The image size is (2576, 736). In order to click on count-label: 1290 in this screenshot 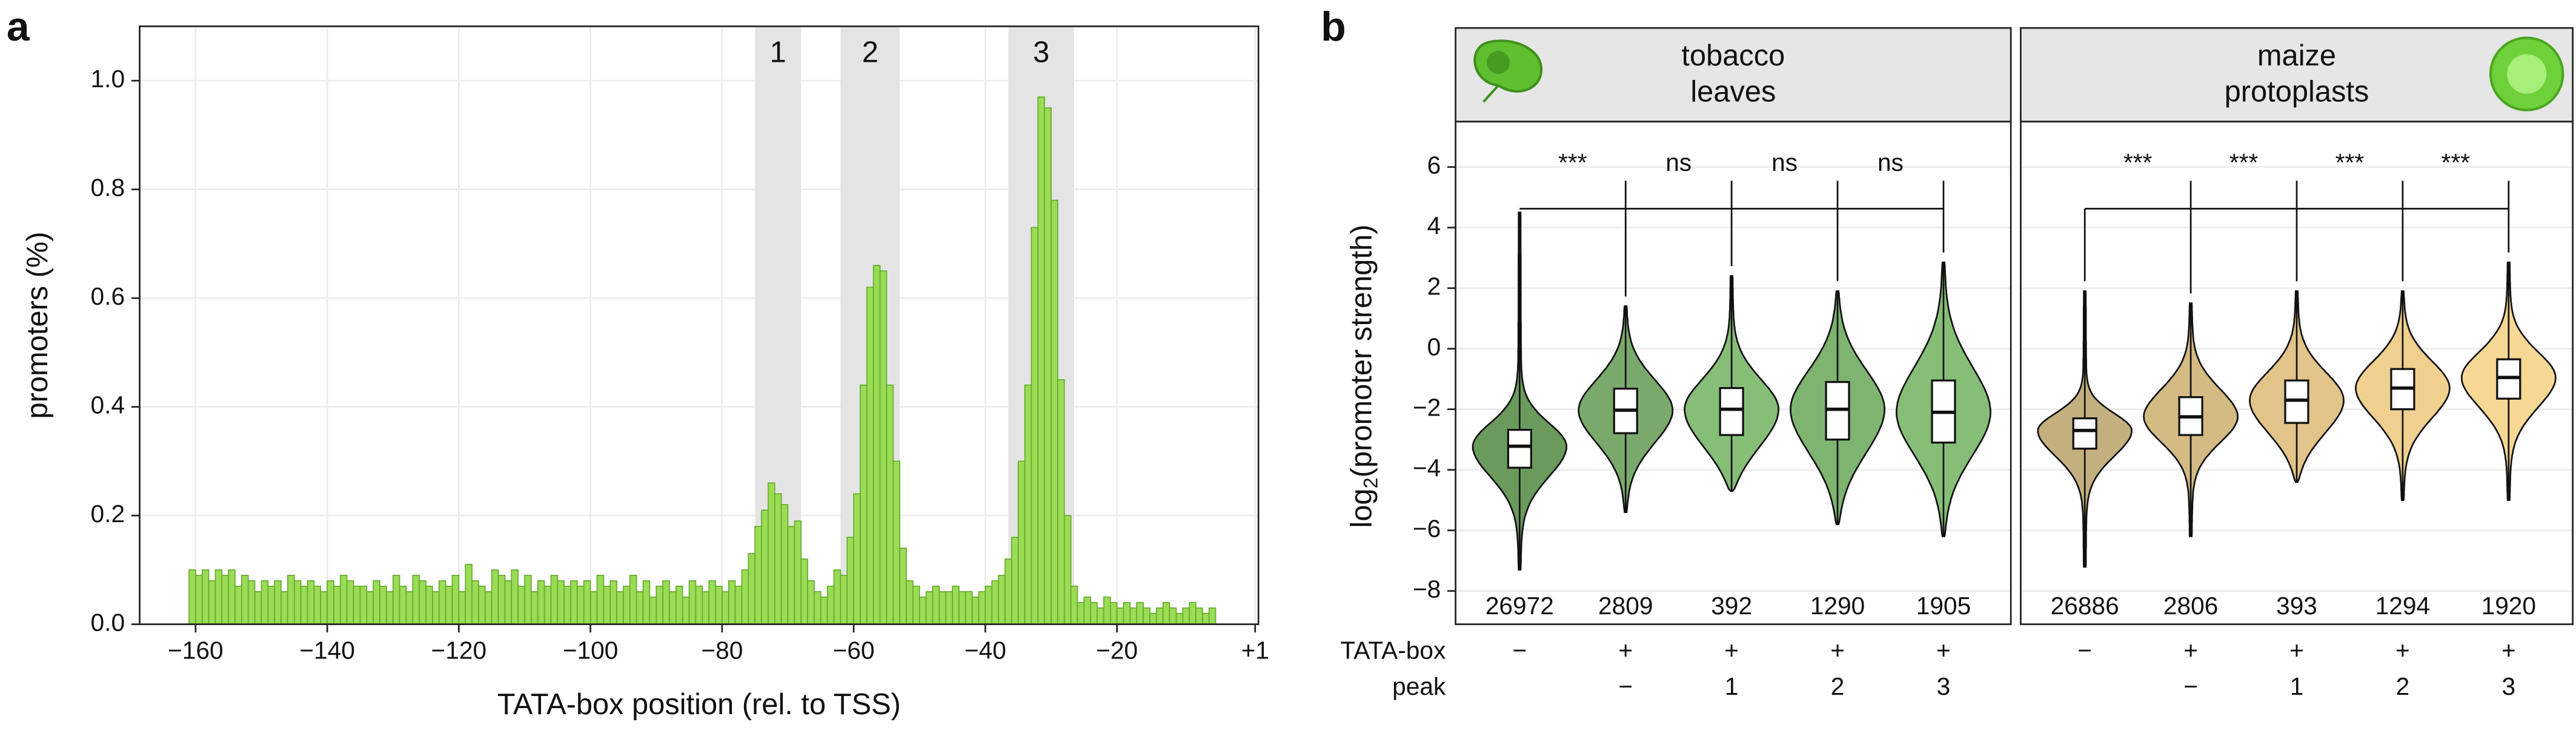, I will do `click(1837, 606)`.